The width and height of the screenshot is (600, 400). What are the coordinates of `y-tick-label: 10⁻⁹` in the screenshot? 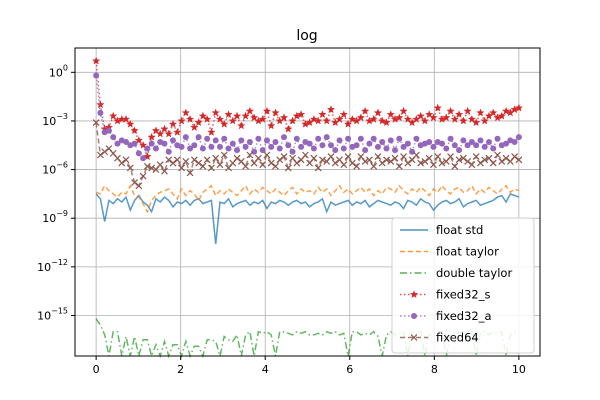 It's located at (55, 217).